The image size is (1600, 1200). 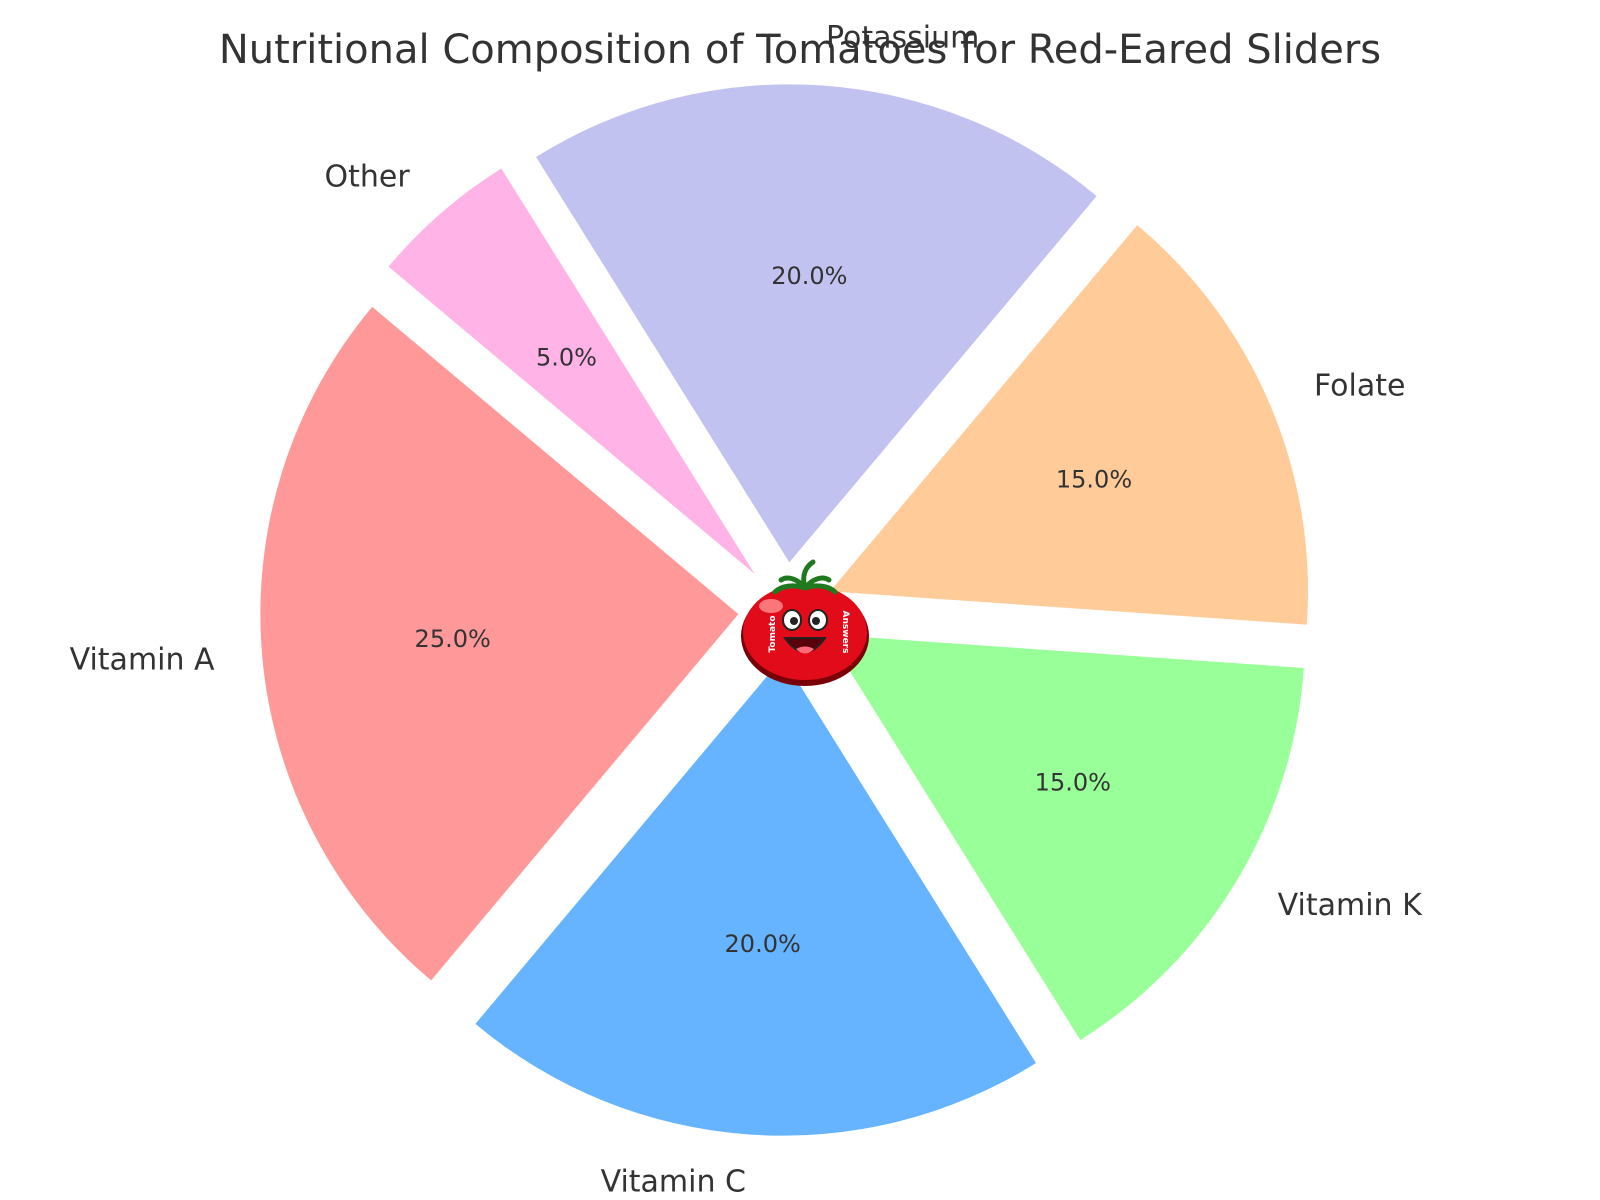 I want to click on pct-label-folate: 15.0%, so click(x=1094, y=479).